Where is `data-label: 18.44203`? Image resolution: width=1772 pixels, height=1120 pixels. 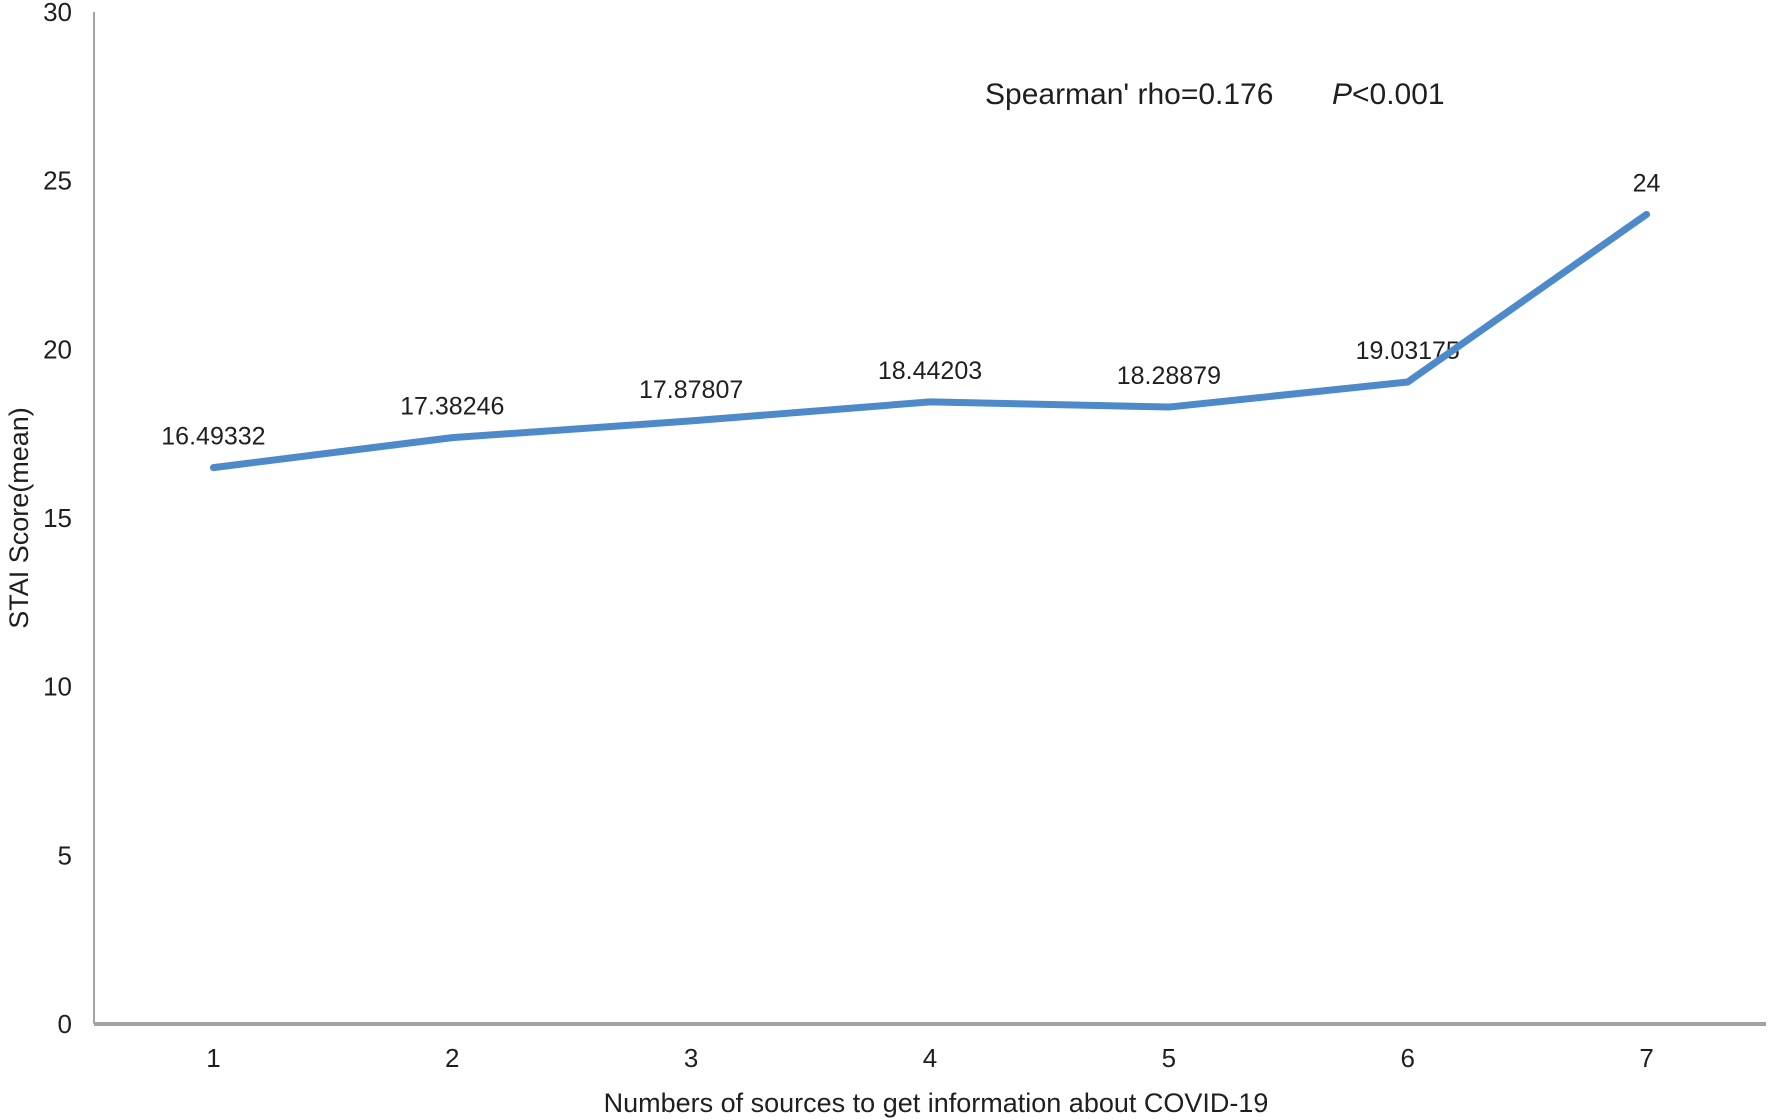
data-label: 18.44203 is located at coordinates (930, 371).